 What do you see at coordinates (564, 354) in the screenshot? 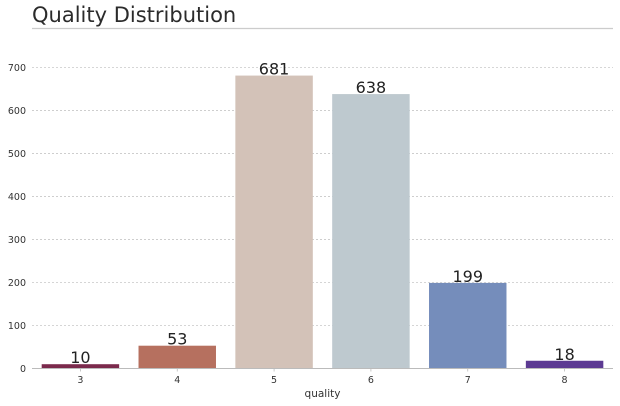
I see `data-label: 18` at bounding box center [564, 354].